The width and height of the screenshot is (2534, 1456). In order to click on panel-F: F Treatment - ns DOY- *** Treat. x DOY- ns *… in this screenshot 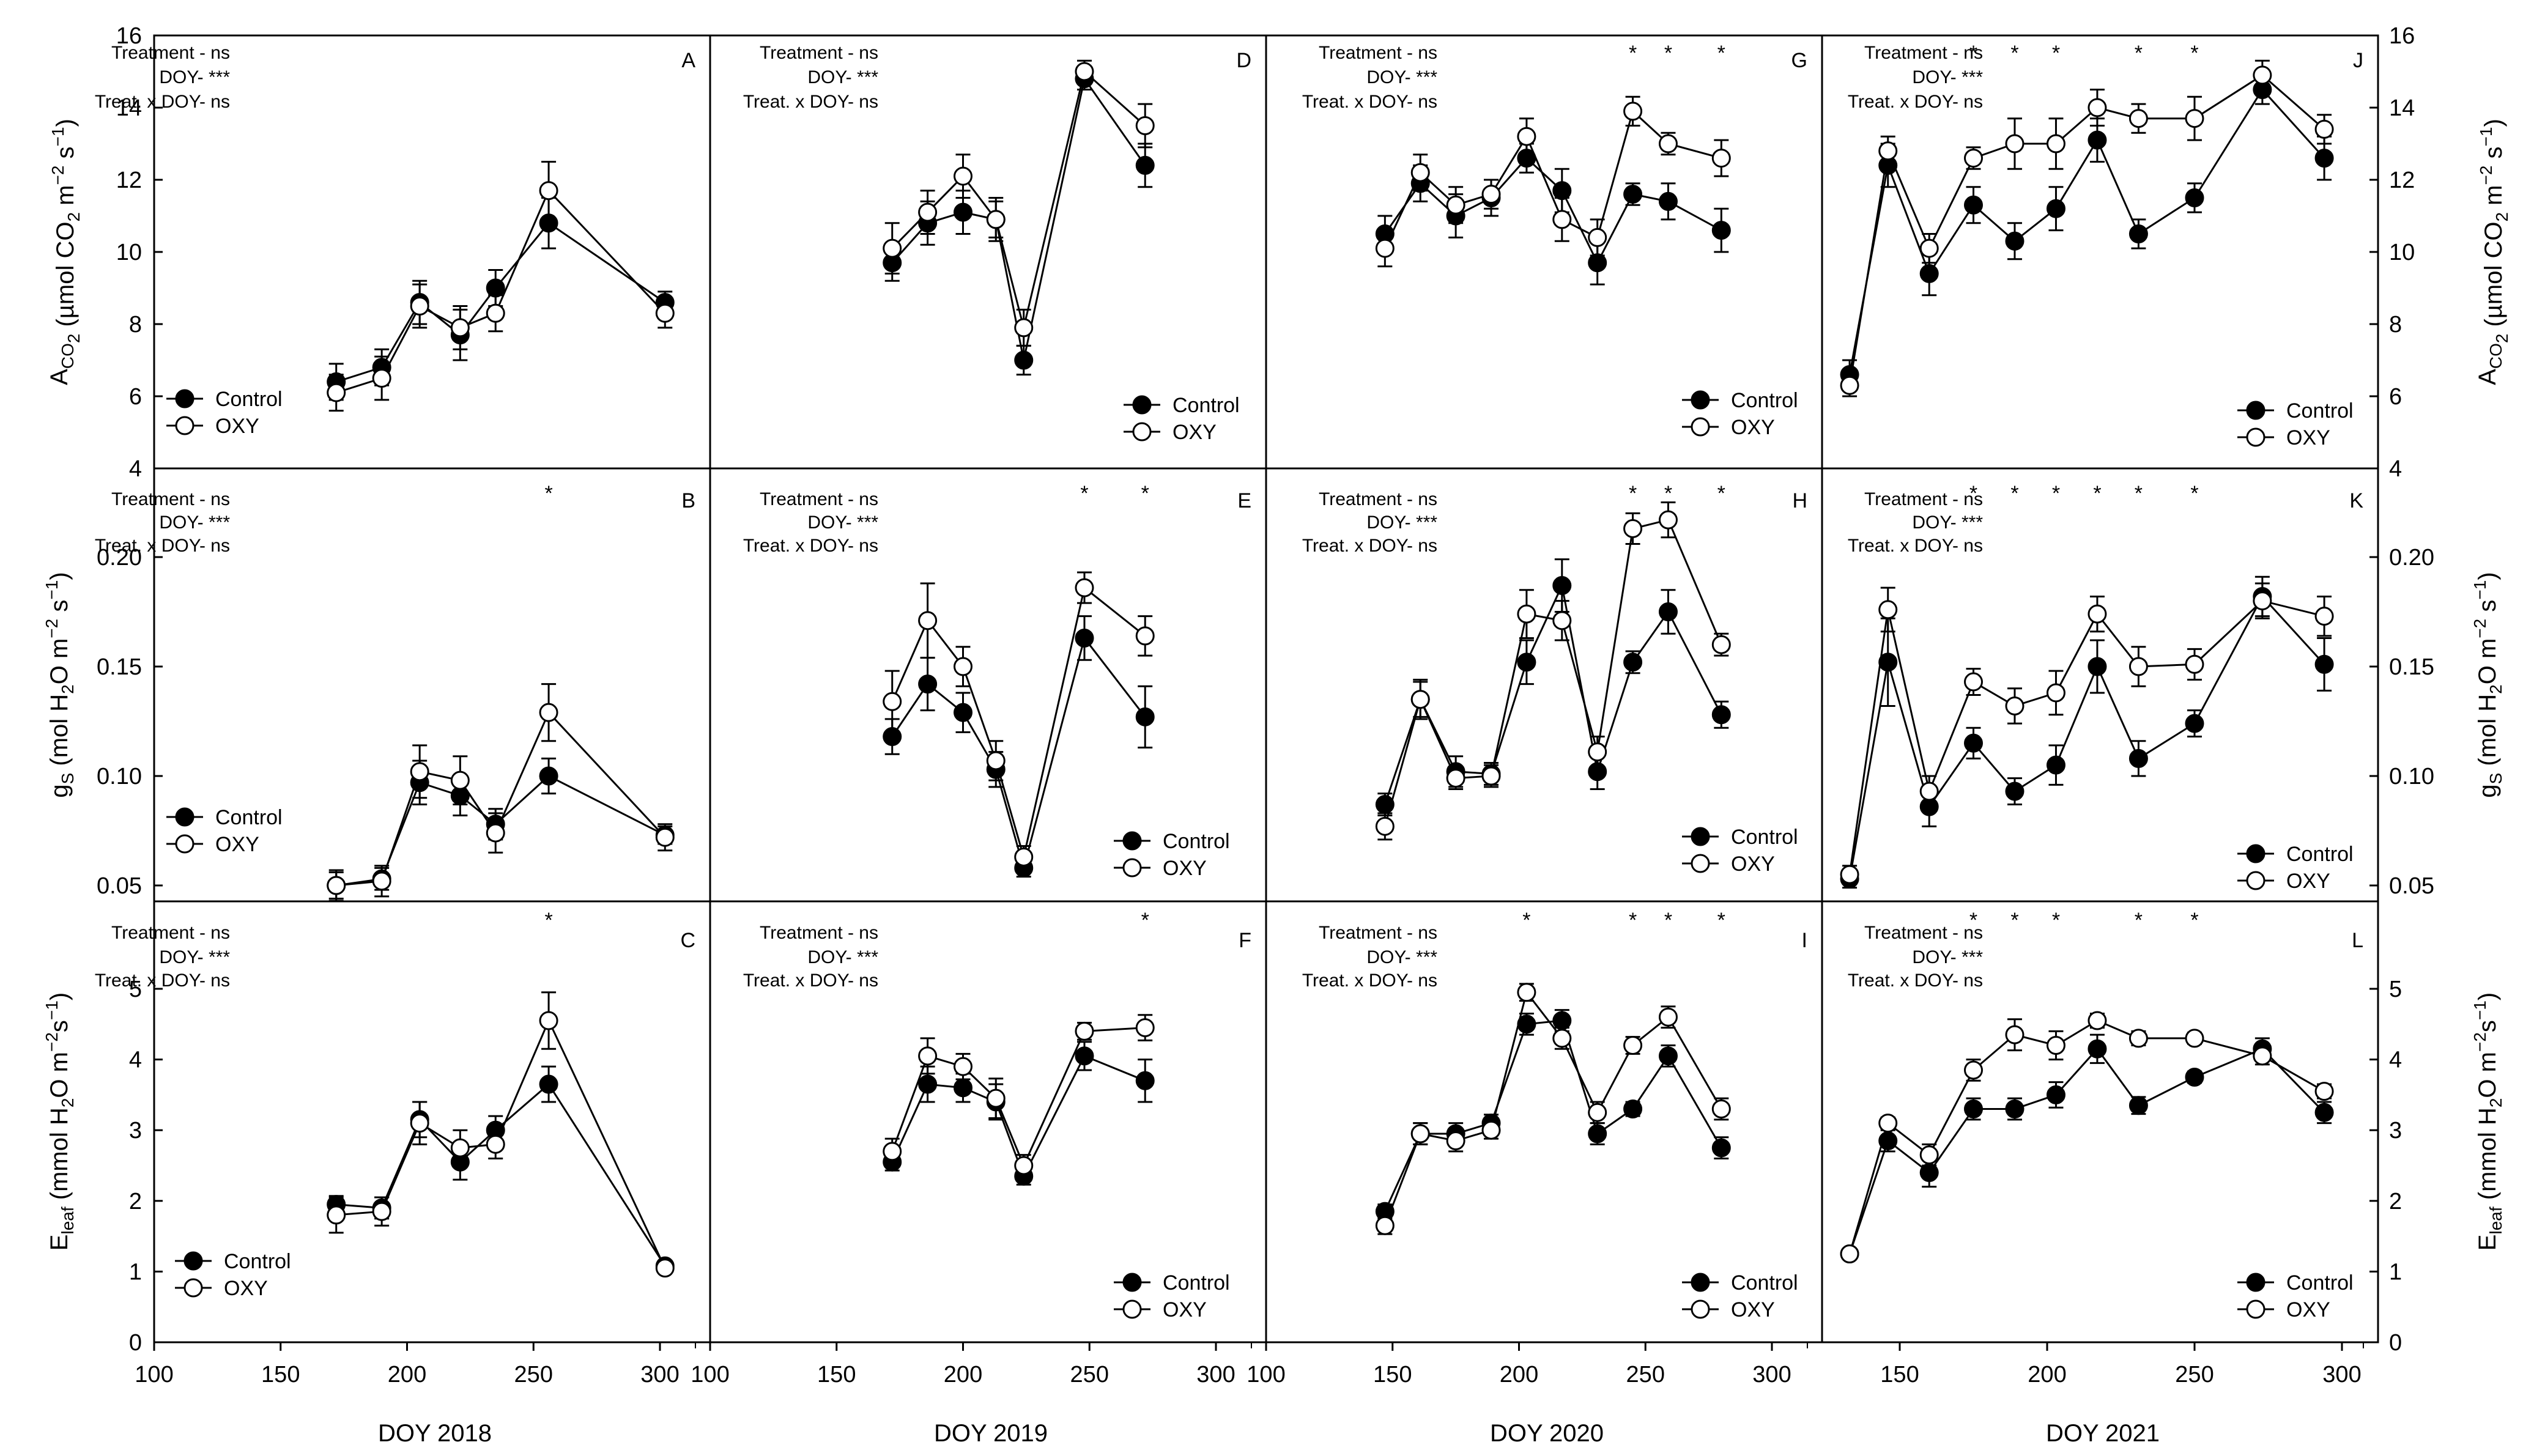, I will do `click(997, 1115)`.